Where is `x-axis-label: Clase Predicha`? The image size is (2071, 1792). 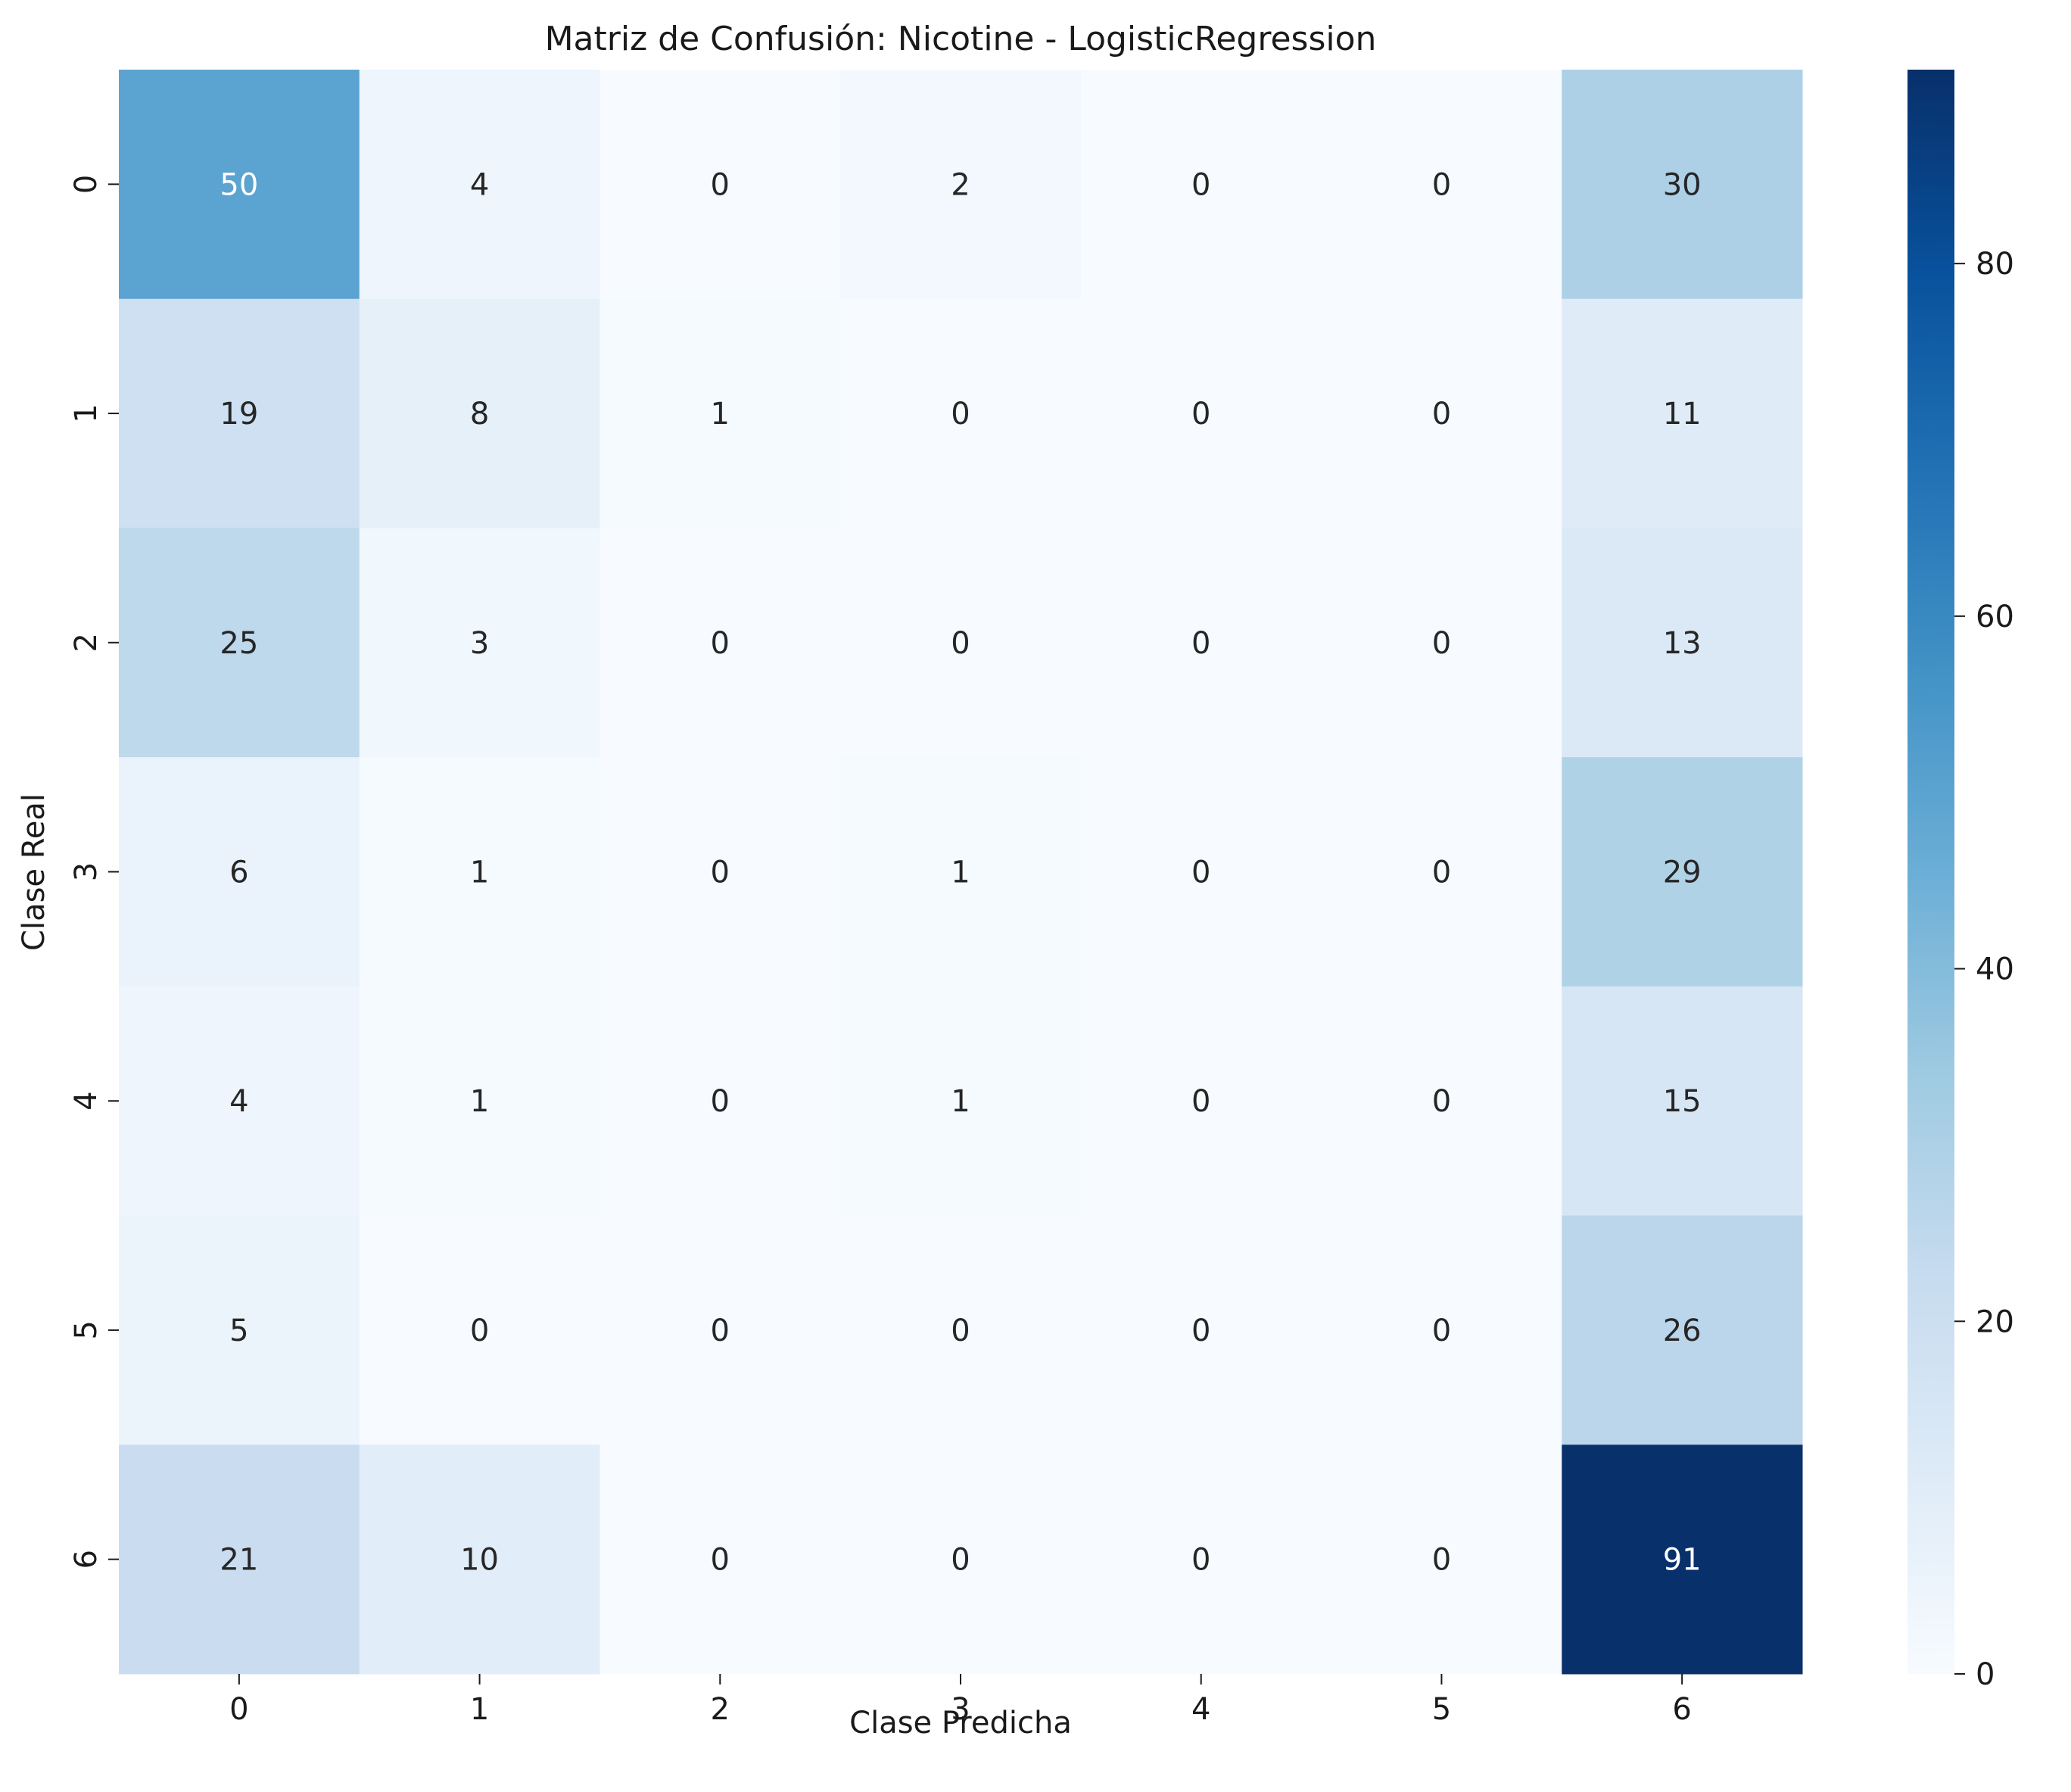 x-axis-label: Clase Predicha is located at coordinates (960, 1723).